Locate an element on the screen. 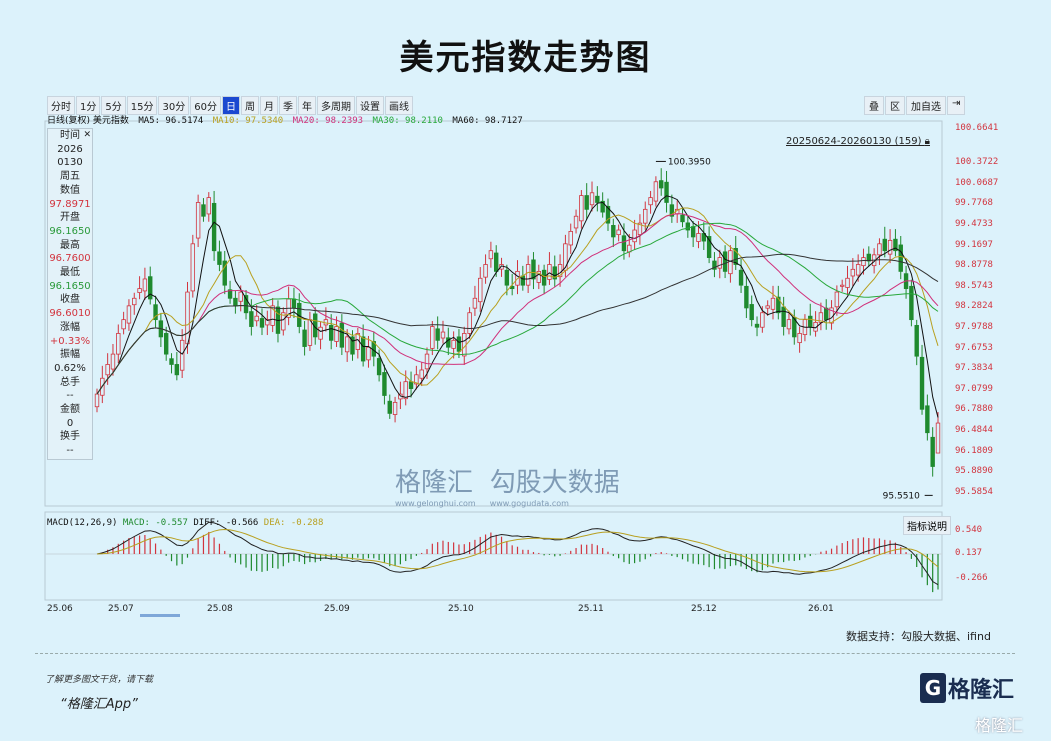 The width and height of the screenshot is (1051, 741). period-tab: 日 is located at coordinates (230, 105).